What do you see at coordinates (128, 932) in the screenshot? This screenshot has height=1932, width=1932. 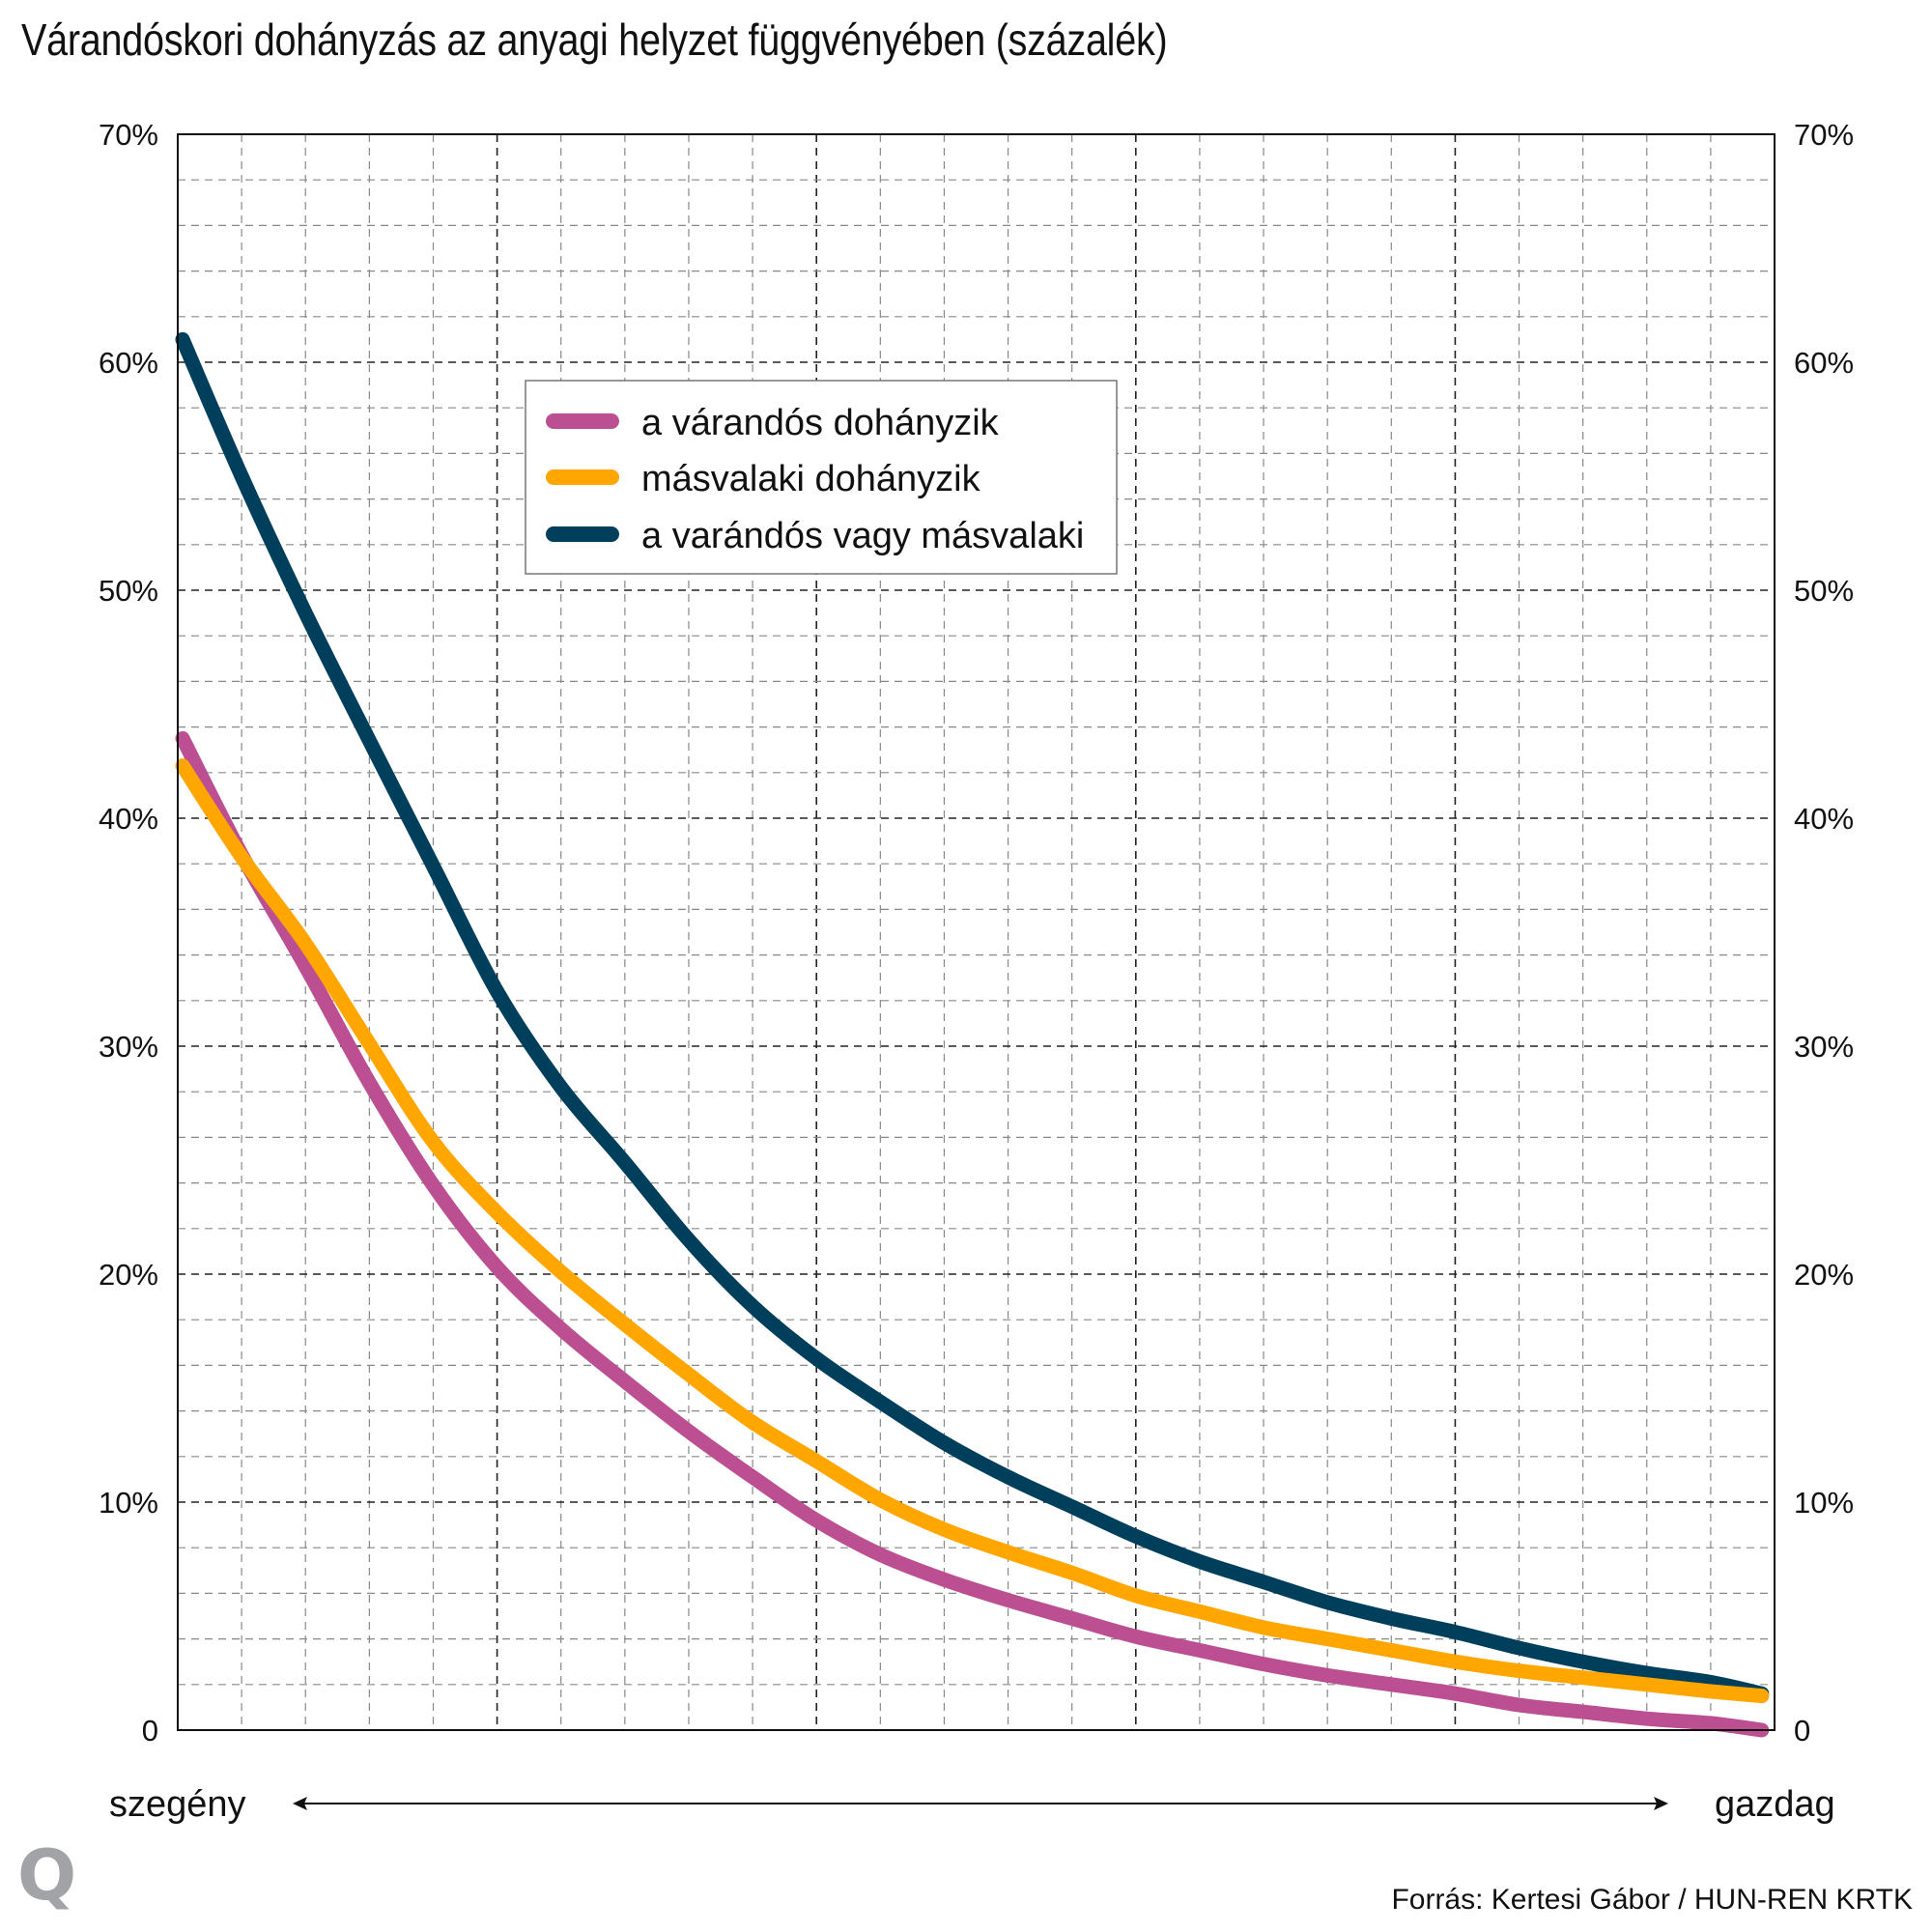 I see `y-axis-left: 0 10% 20% 30% 40% 50% 60% 70%` at bounding box center [128, 932].